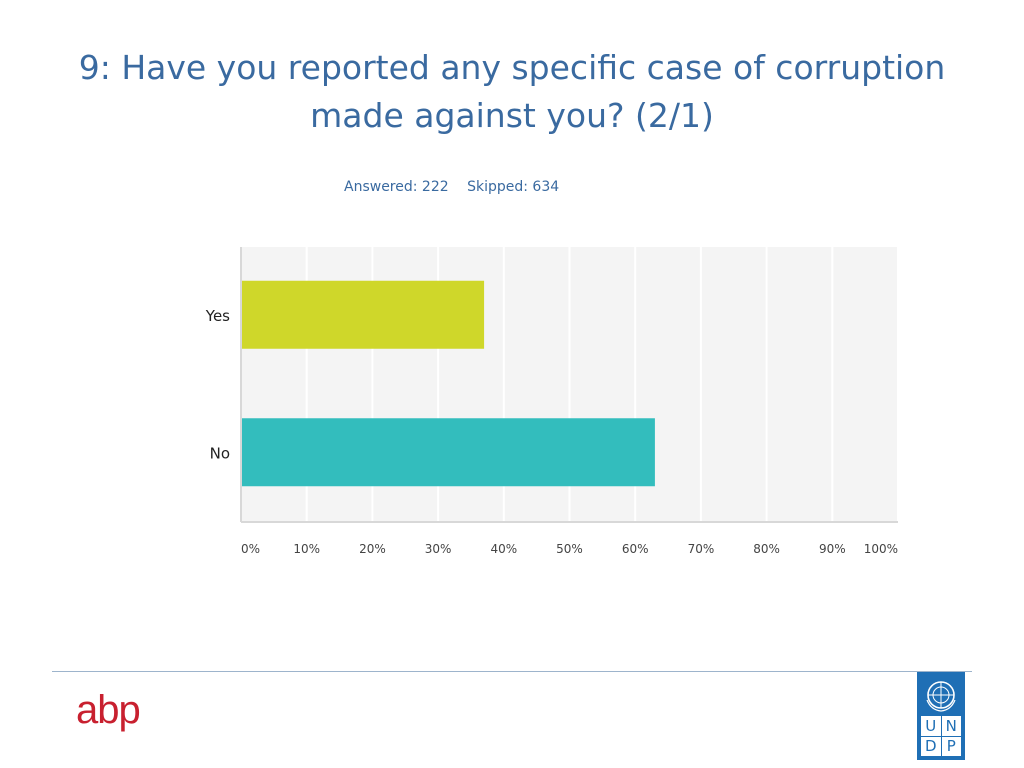 The width and height of the screenshot is (1024, 768). I want to click on x-tick-label: 20%, so click(372, 549).